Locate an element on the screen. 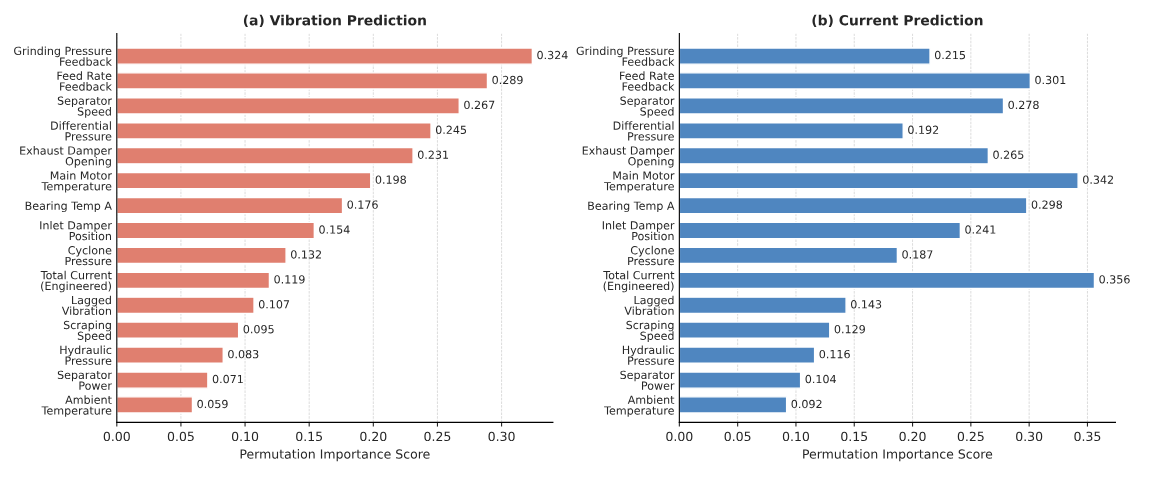 Image resolution: width=1168 pixels, height=480 pixels. data-label: 0.267 is located at coordinates (479, 105).